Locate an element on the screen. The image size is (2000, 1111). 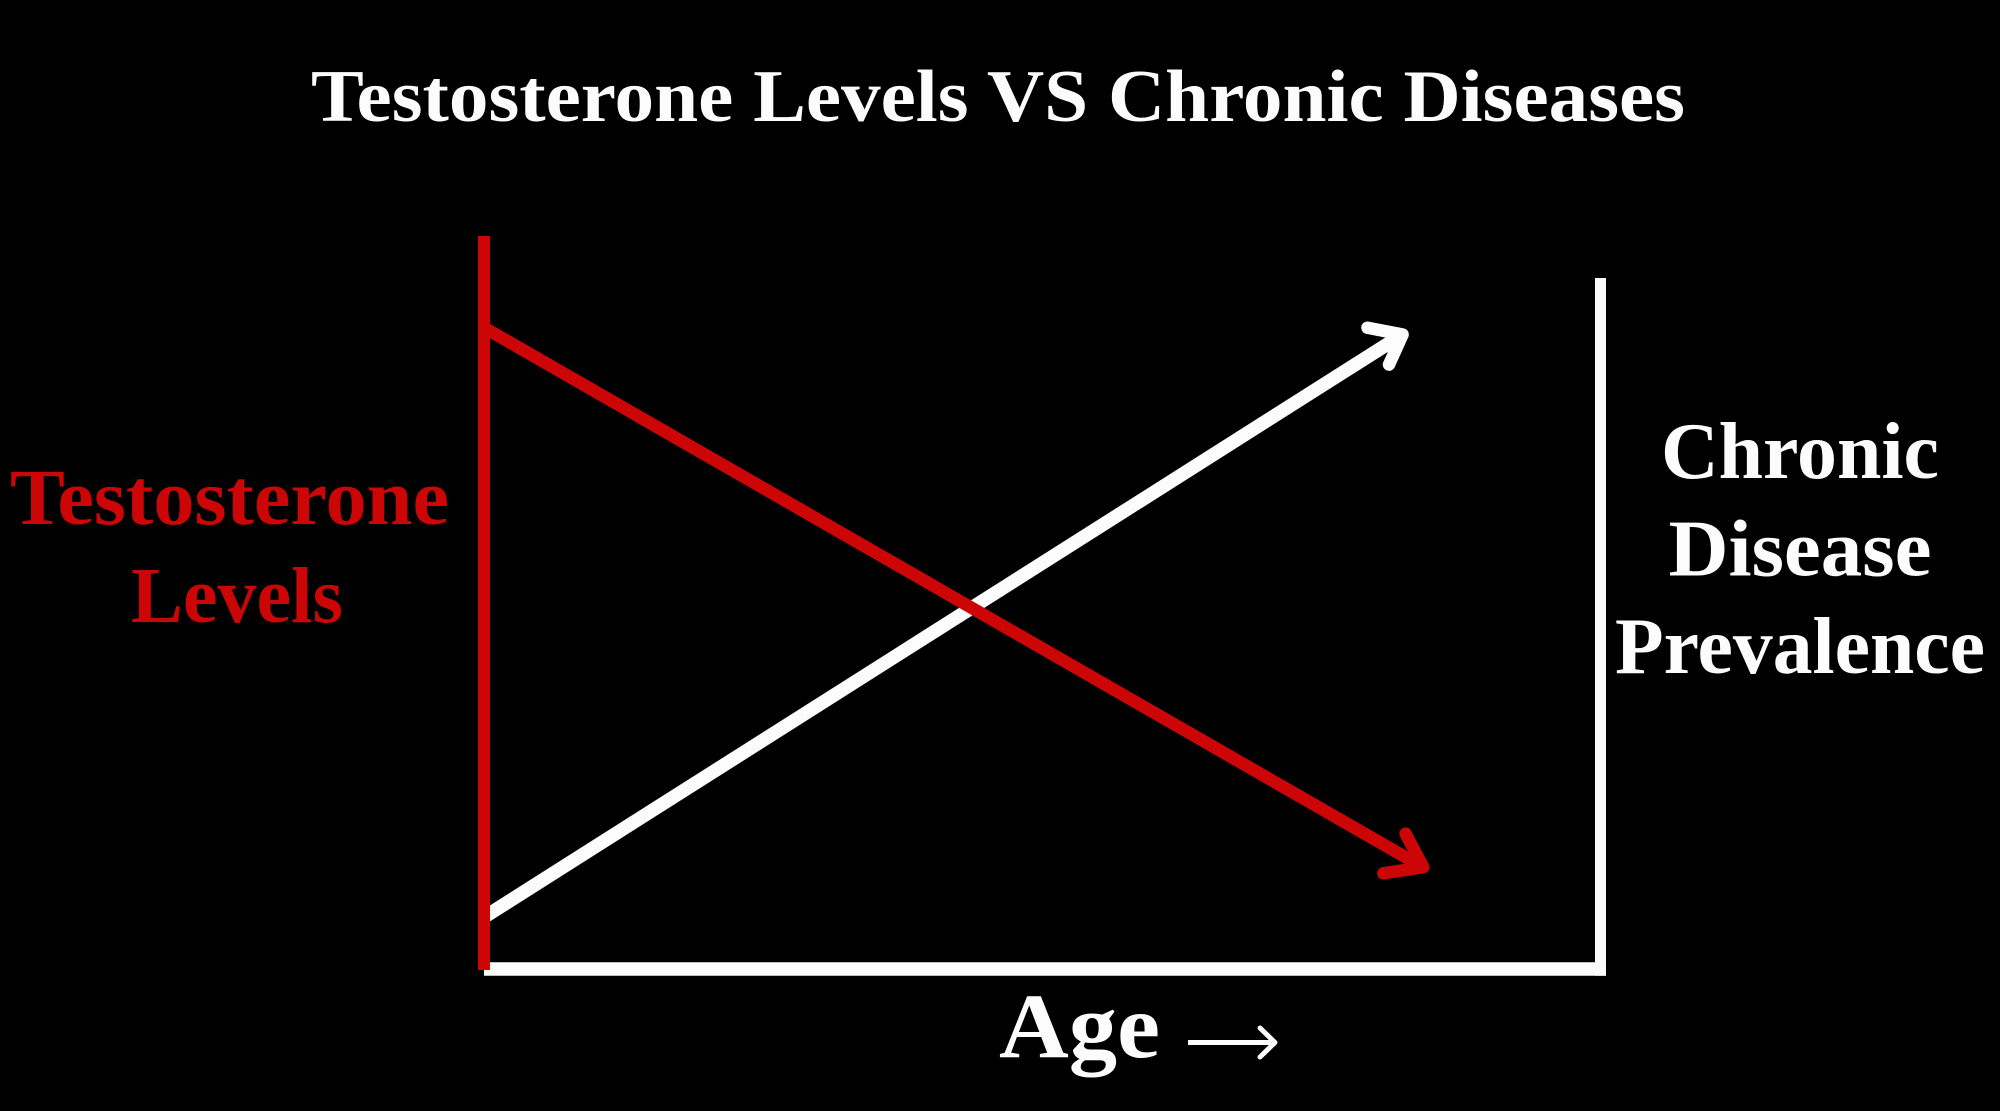
svg-text:Testosterone Levels VS Chronic: Testosterone Levels VS Chronic Diseases is located at coordinates (998, 97).